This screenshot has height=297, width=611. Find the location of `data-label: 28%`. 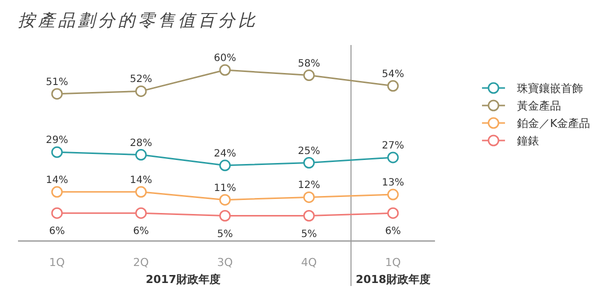

data-label: 28% is located at coordinates (141, 143).